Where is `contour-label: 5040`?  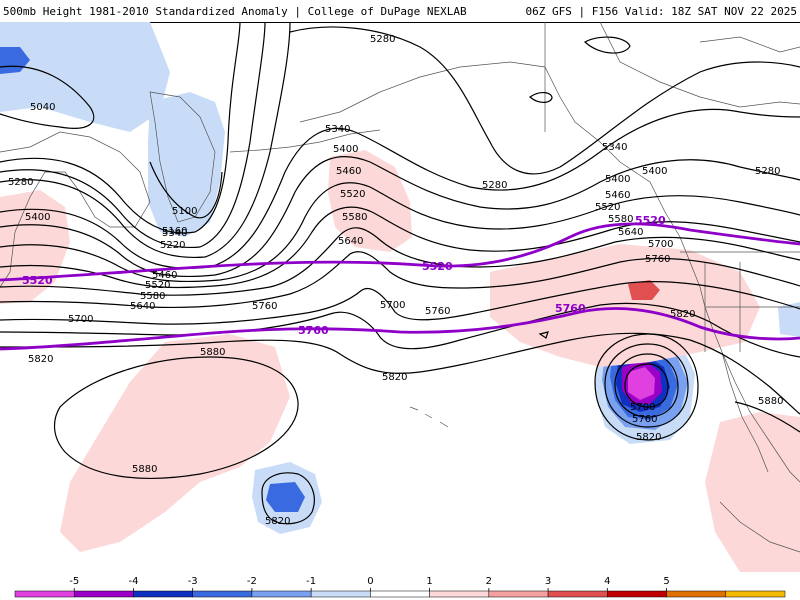
contour-label: 5040 is located at coordinates (42, 107).